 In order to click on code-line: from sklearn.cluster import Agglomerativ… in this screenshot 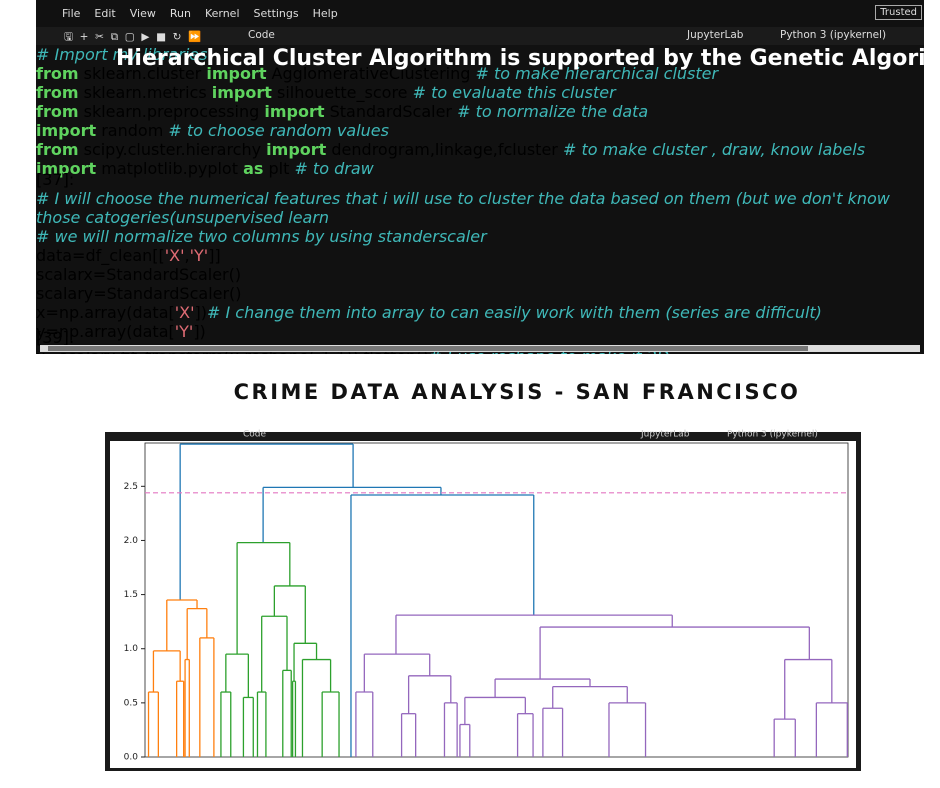, I will do `click(377, 73)`.